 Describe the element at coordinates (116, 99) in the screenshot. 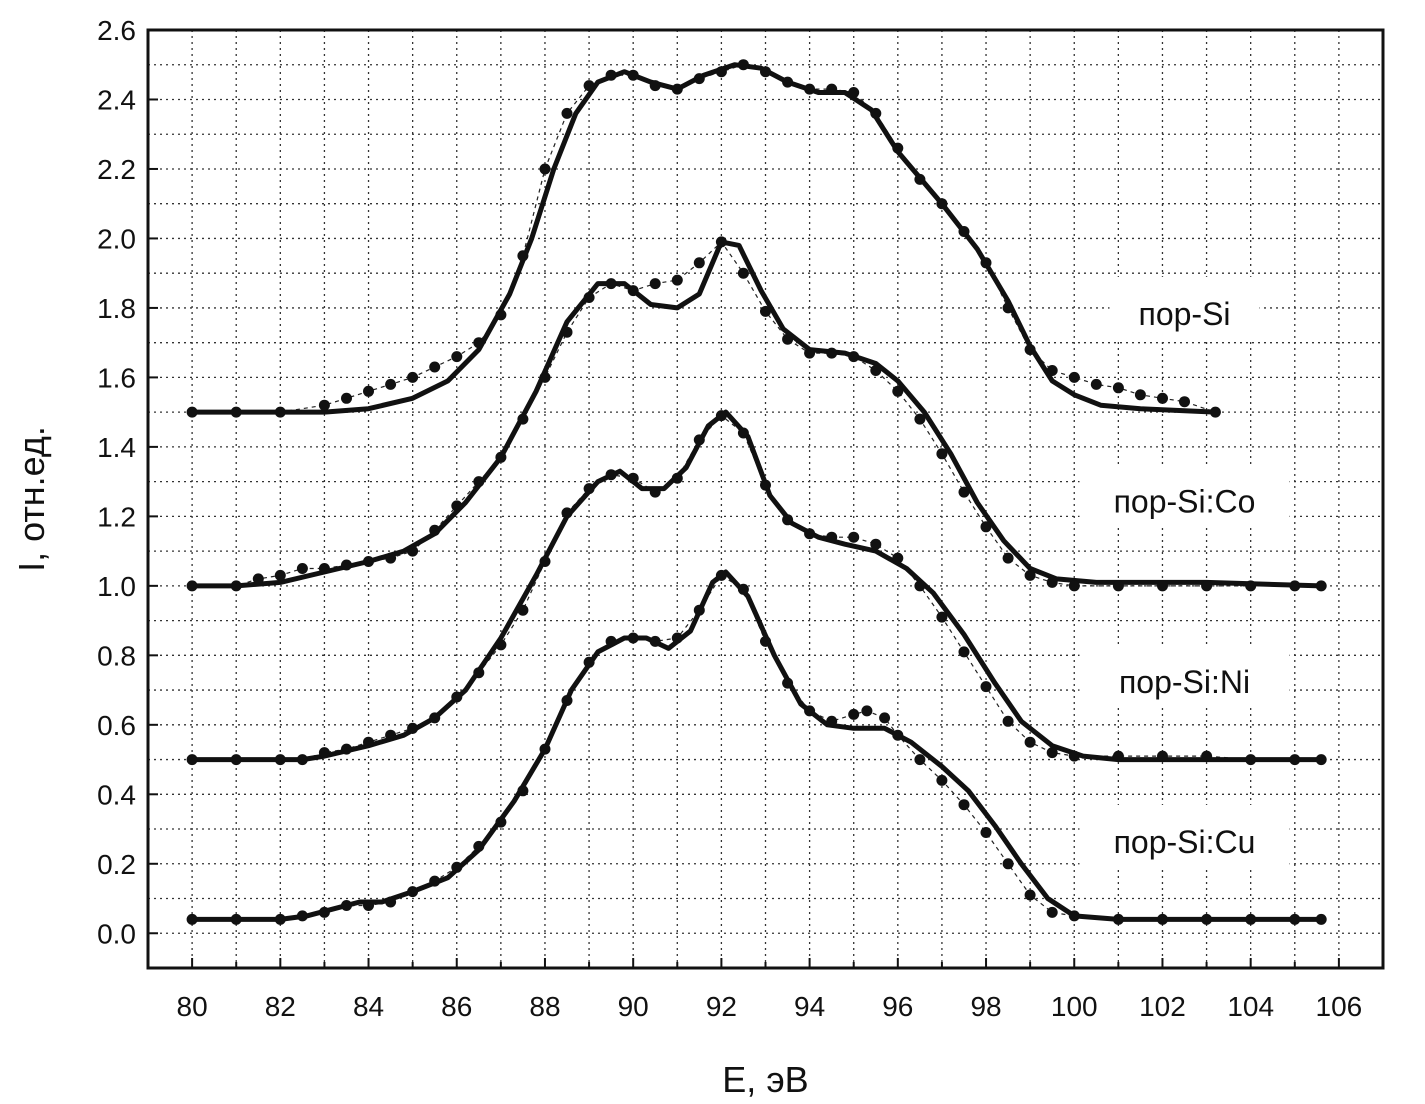

I see `y-tick-label: 2.4` at that location.